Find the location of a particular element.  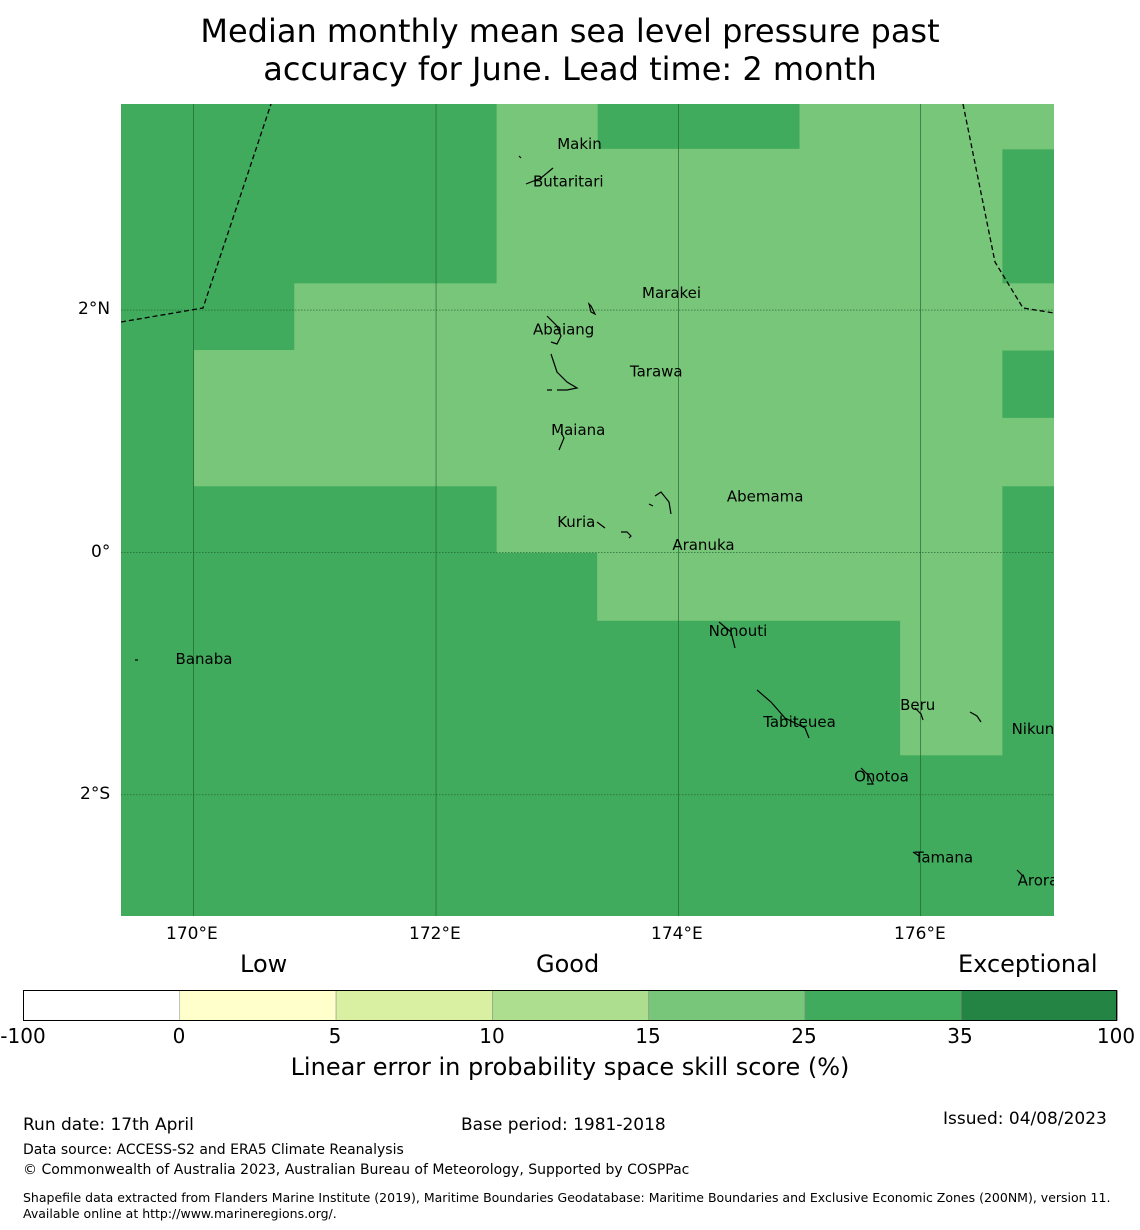

colorbar-tick: 35 is located at coordinates (960, 1036).